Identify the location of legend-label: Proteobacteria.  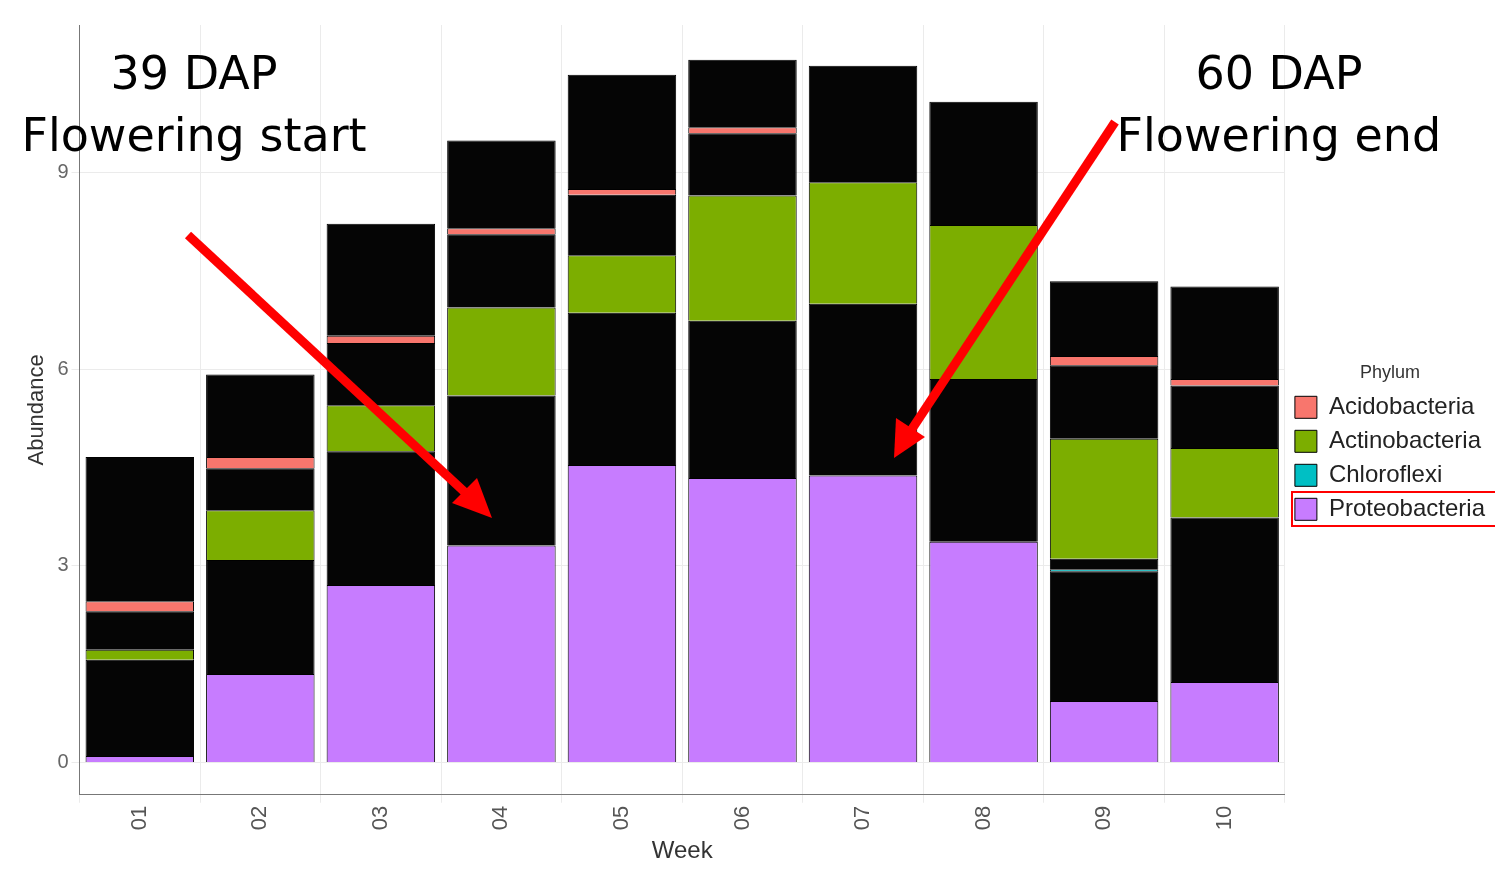
(1407, 507).